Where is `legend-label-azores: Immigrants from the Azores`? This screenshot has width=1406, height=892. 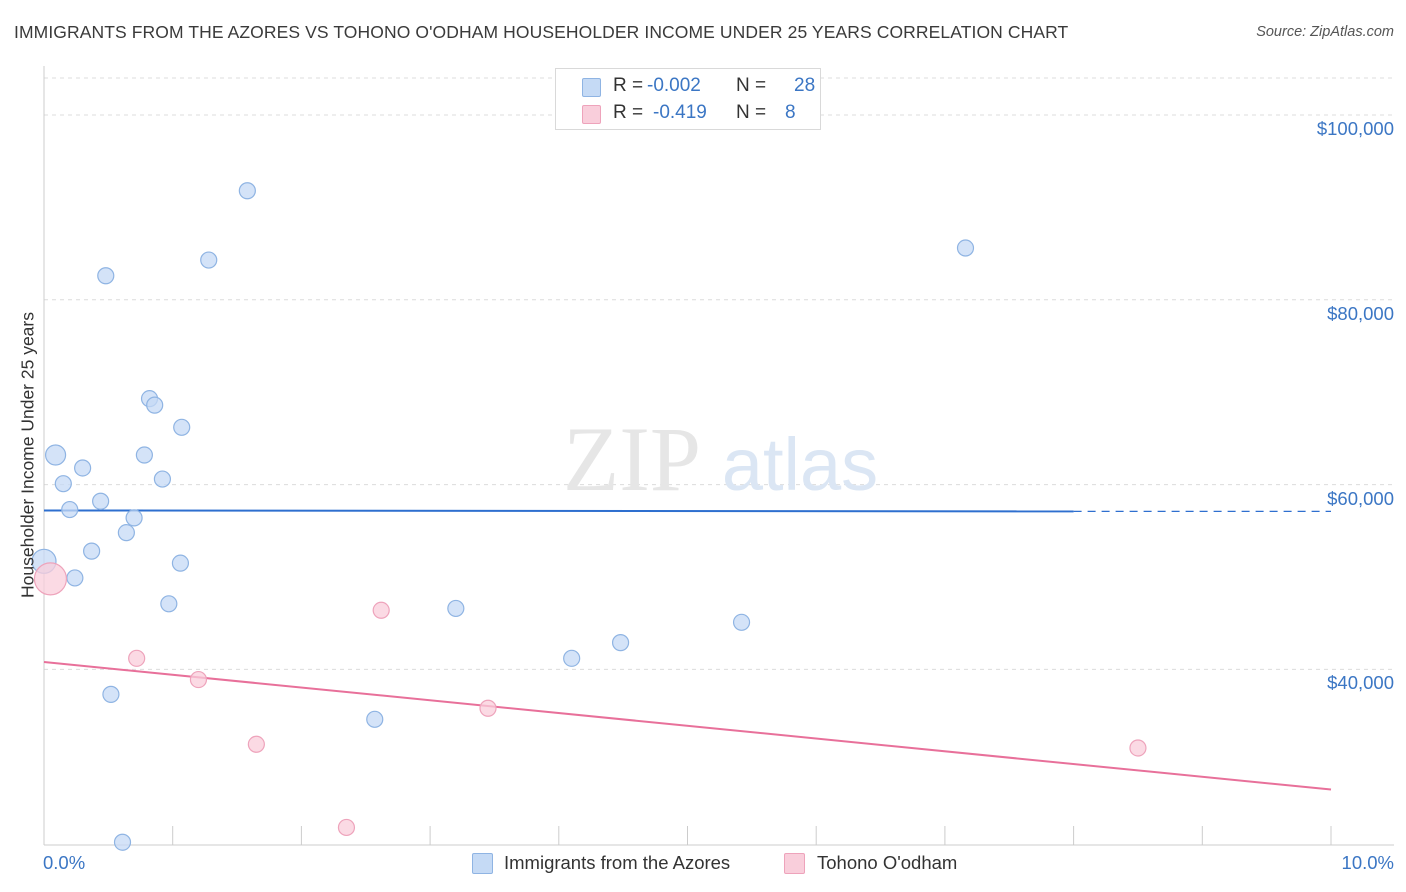 legend-label-azores: Immigrants from the Azores is located at coordinates (617, 862).